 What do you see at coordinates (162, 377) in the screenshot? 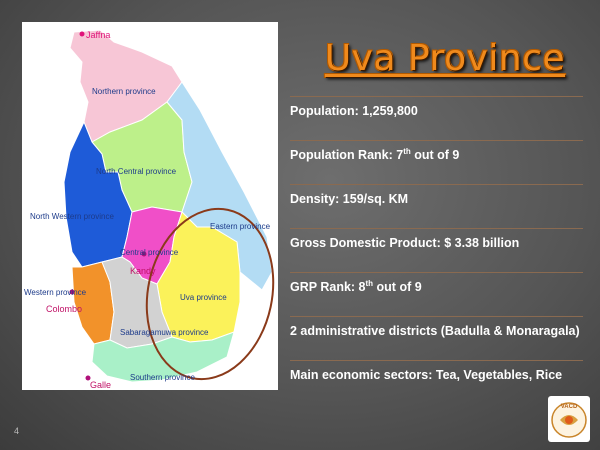
I see `label-southern: Southern province` at bounding box center [162, 377].